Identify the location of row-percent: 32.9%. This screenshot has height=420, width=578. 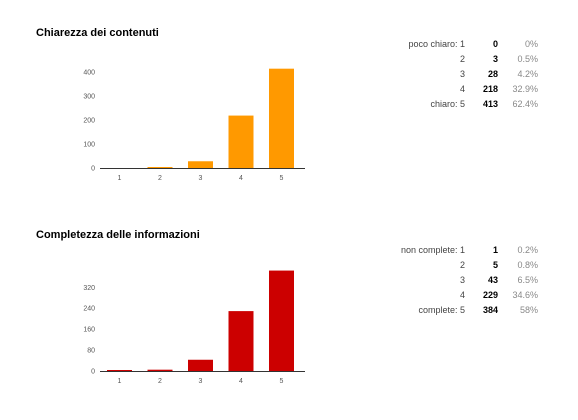
(525, 89).